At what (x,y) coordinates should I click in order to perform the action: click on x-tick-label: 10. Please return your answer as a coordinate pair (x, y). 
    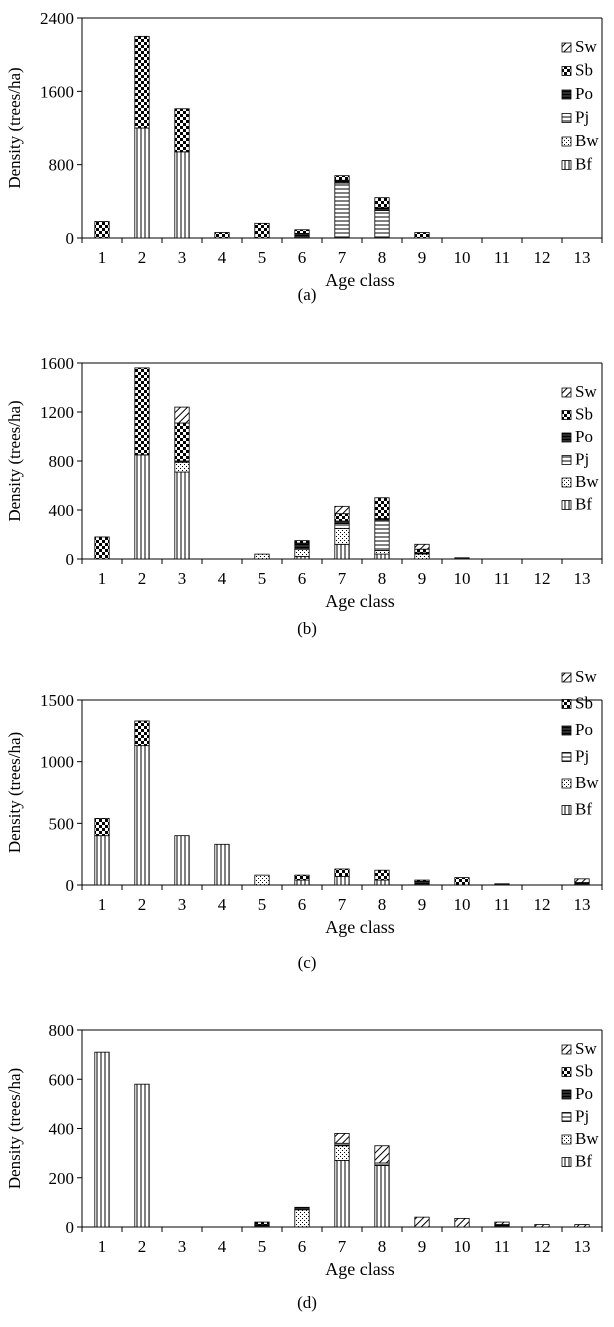
    Looking at the image, I should click on (462, 1246).